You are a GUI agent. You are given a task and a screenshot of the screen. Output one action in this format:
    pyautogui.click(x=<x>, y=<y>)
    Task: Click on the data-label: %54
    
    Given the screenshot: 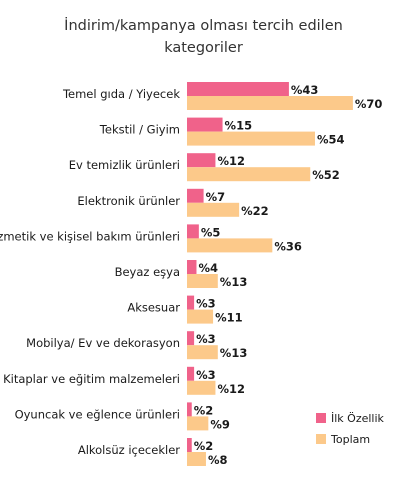 What is the action you would take?
    pyautogui.click(x=331, y=140)
    